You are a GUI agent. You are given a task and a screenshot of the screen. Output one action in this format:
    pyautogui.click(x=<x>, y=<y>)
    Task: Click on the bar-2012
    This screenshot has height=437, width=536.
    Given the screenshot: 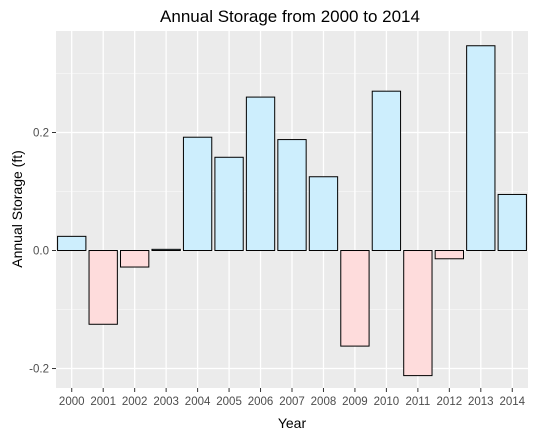 What is the action you would take?
    pyautogui.click(x=449, y=255)
    